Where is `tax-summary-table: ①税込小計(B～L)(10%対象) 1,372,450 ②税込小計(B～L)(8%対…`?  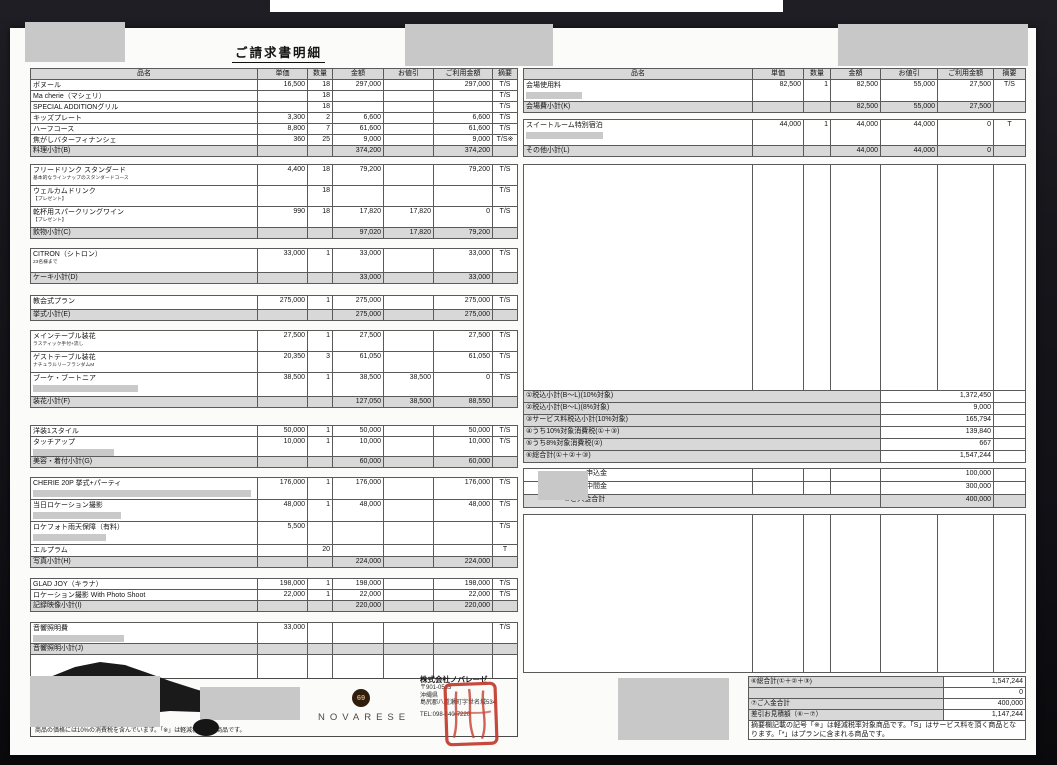 tax-summary-table: ①税込小計(B～L)(10%対象) 1,372,450 ②税込小計(B～L)(8%対… is located at coordinates (774, 426).